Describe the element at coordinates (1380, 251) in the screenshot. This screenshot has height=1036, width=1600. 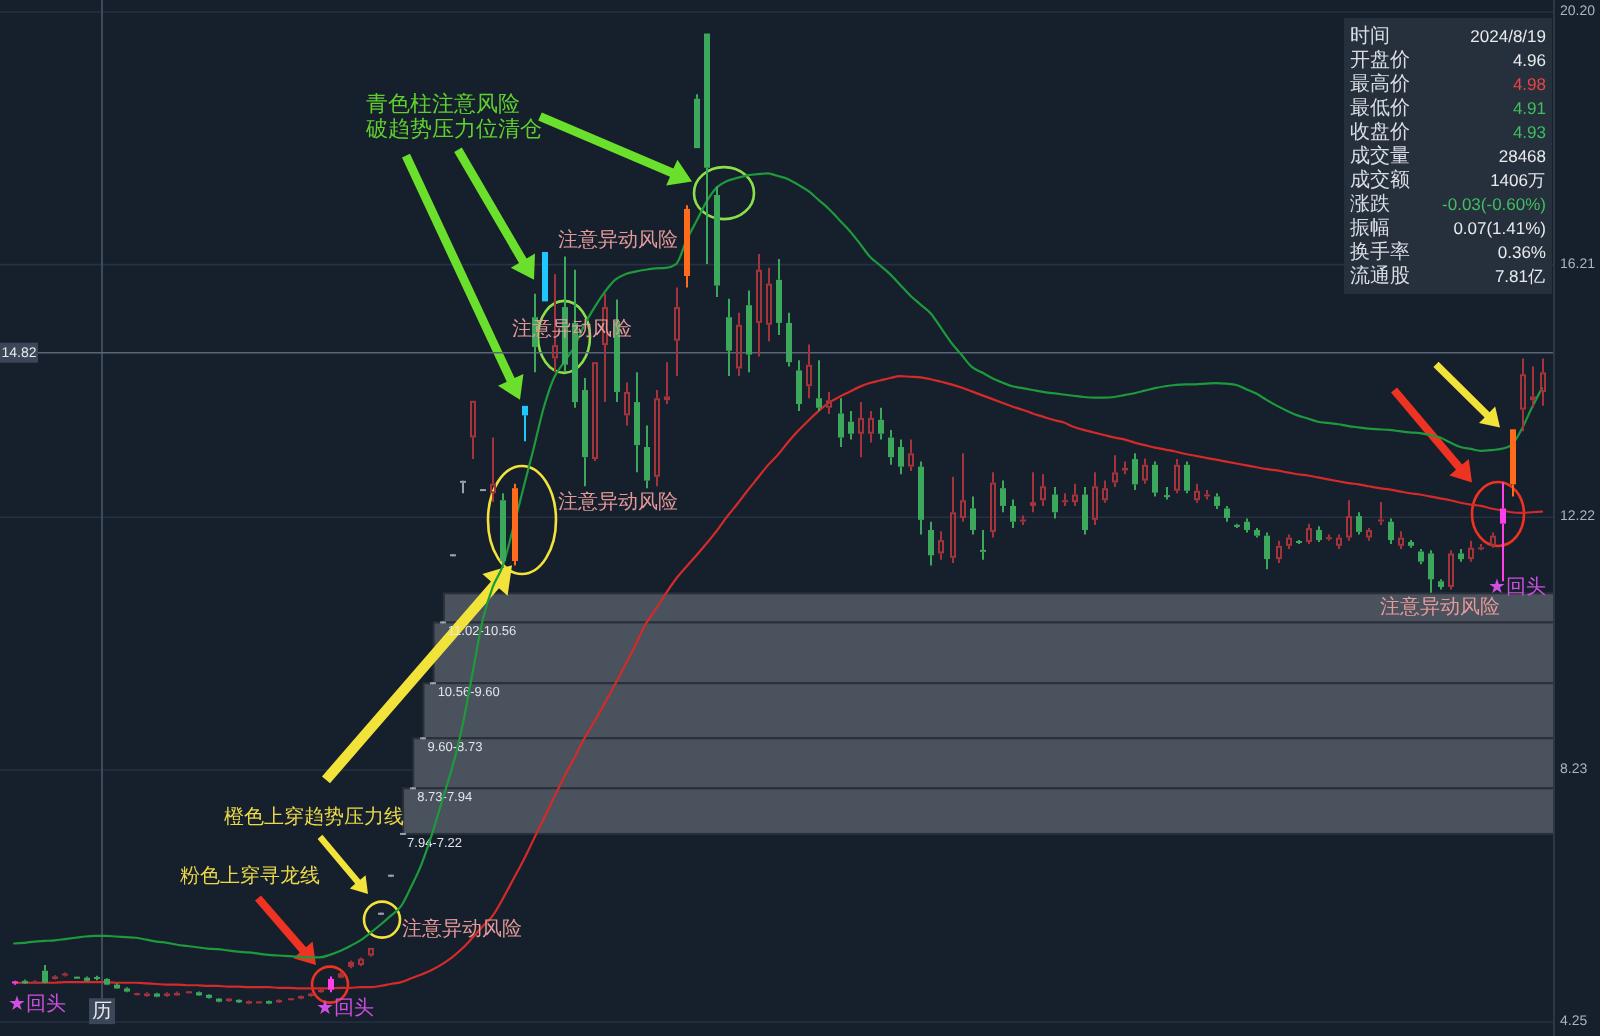
I see `category-label: 换手率` at that location.